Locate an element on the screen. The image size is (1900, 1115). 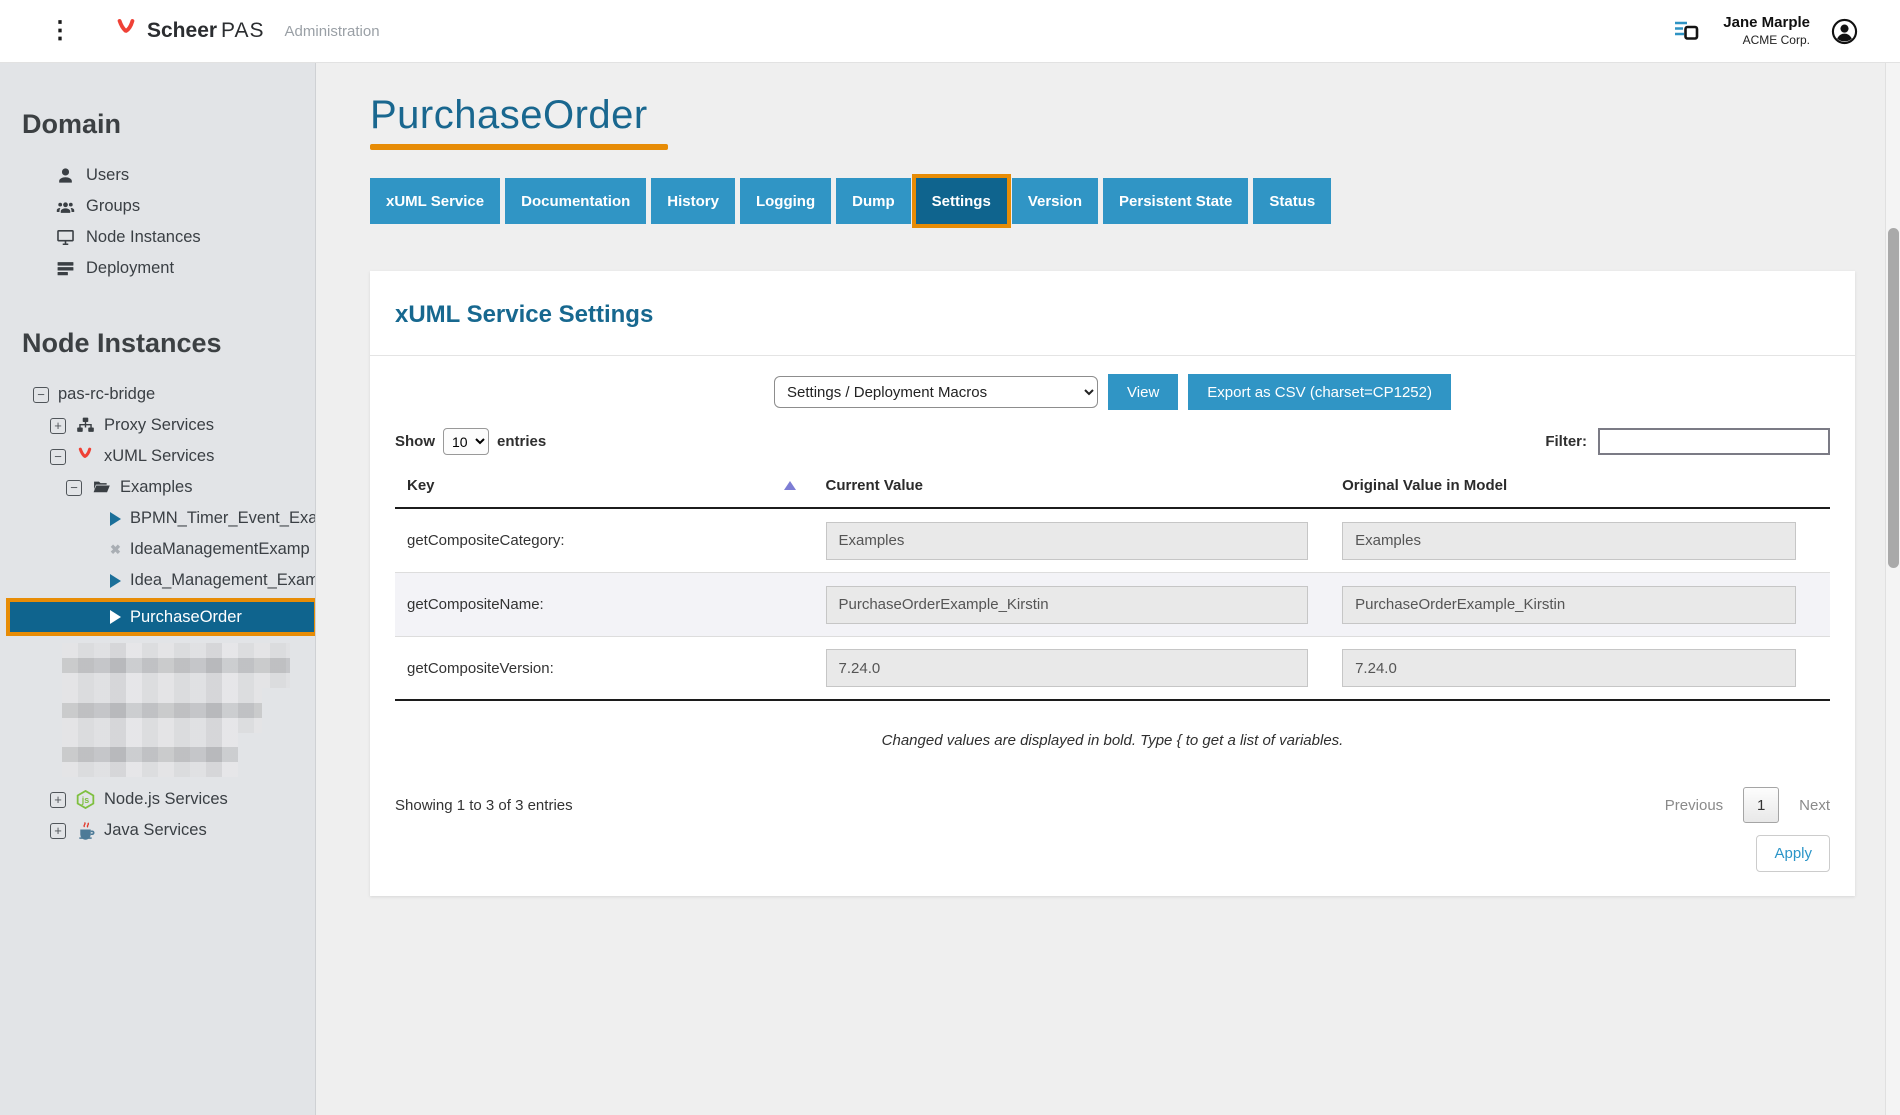
tree-label: IdeaManagementExamp is located at coordinates (219, 549).